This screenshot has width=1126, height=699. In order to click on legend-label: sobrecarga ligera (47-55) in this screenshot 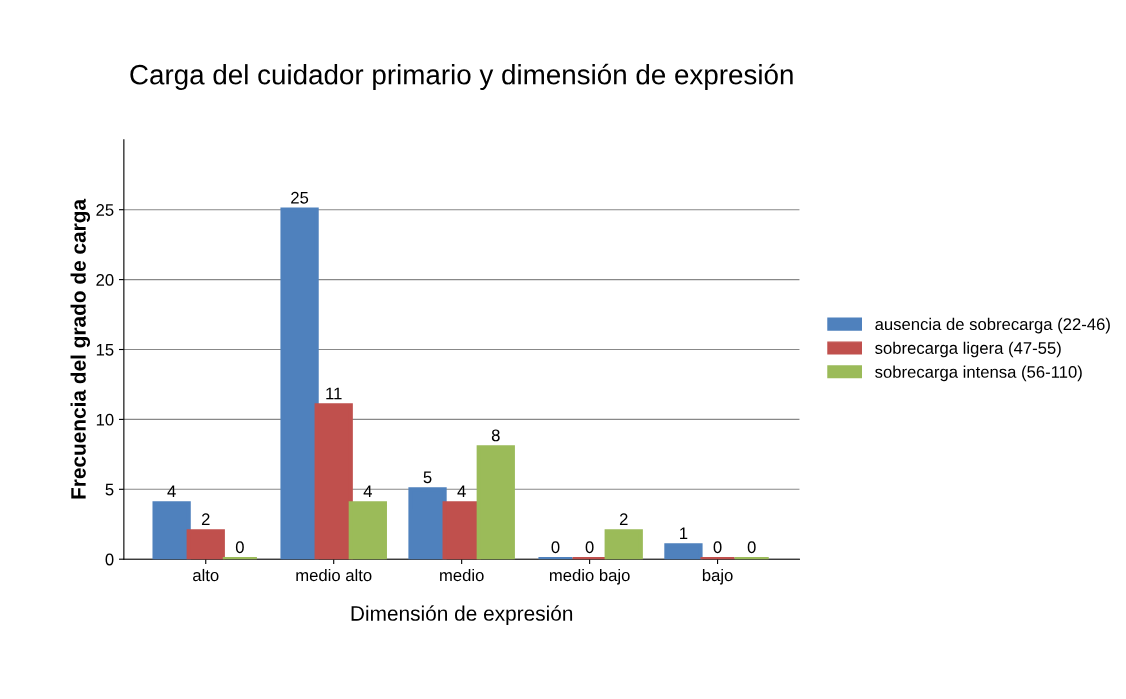, I will do `click(968, 349)`.